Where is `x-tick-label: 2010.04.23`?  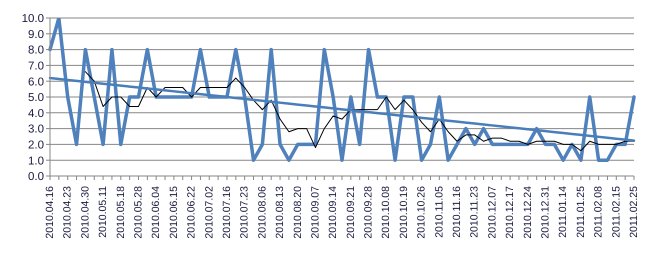 x-tick-label: 2010.04.23 is located at coordinates (68, 212).